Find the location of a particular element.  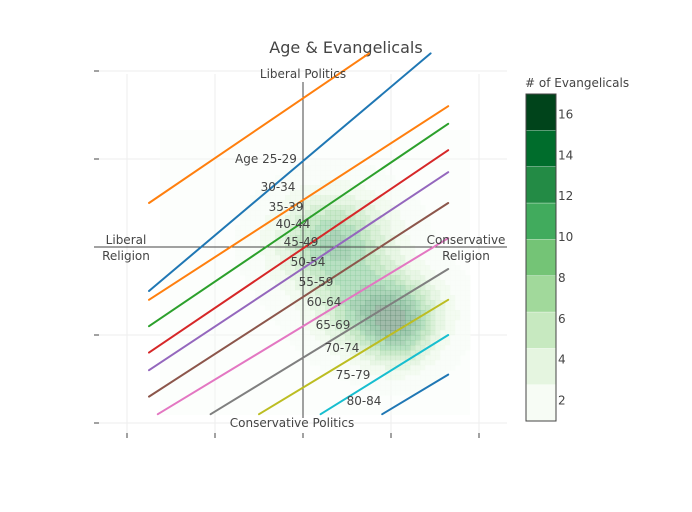

series-label-0: Age 25-29 is located at coordinates (266, 159).